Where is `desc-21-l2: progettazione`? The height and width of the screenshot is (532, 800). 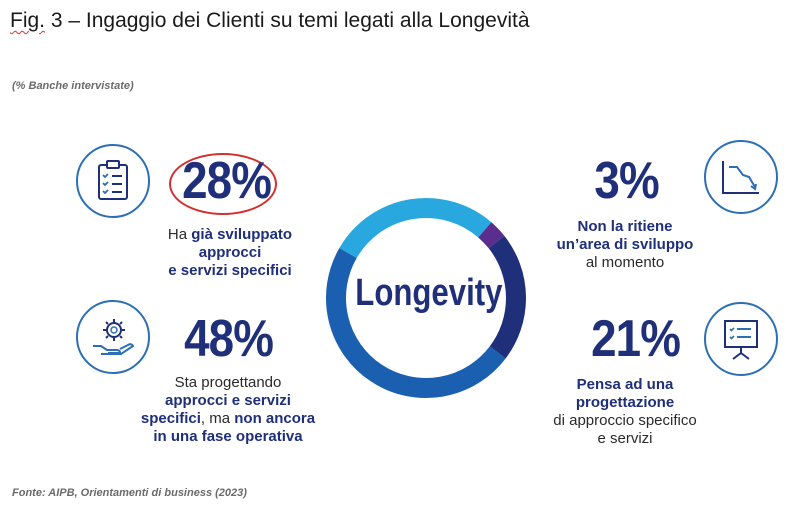
desc-21-l2: progettazione is located at coordinates (625, 402).